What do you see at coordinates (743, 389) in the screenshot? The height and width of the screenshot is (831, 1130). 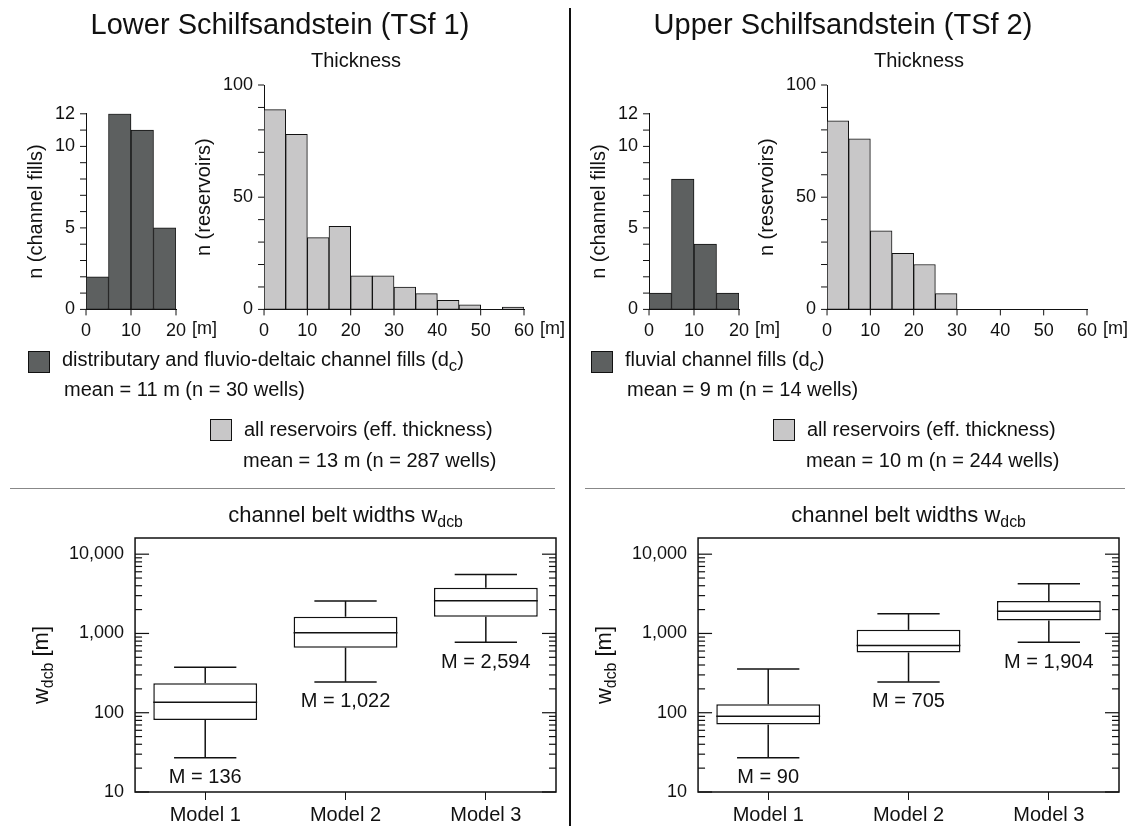 I see `text: mean = 9 m (n = 14 wells)` at bounding box center [743, 389].